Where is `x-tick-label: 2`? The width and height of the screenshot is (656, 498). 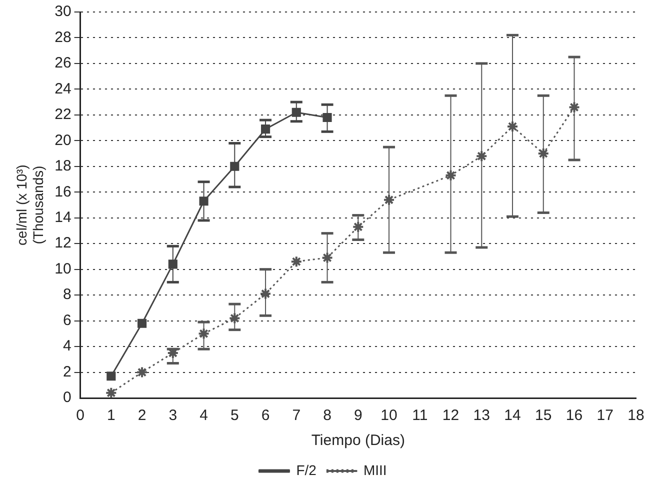 x-tick-label: 2 is located at coordinates (142, 415).